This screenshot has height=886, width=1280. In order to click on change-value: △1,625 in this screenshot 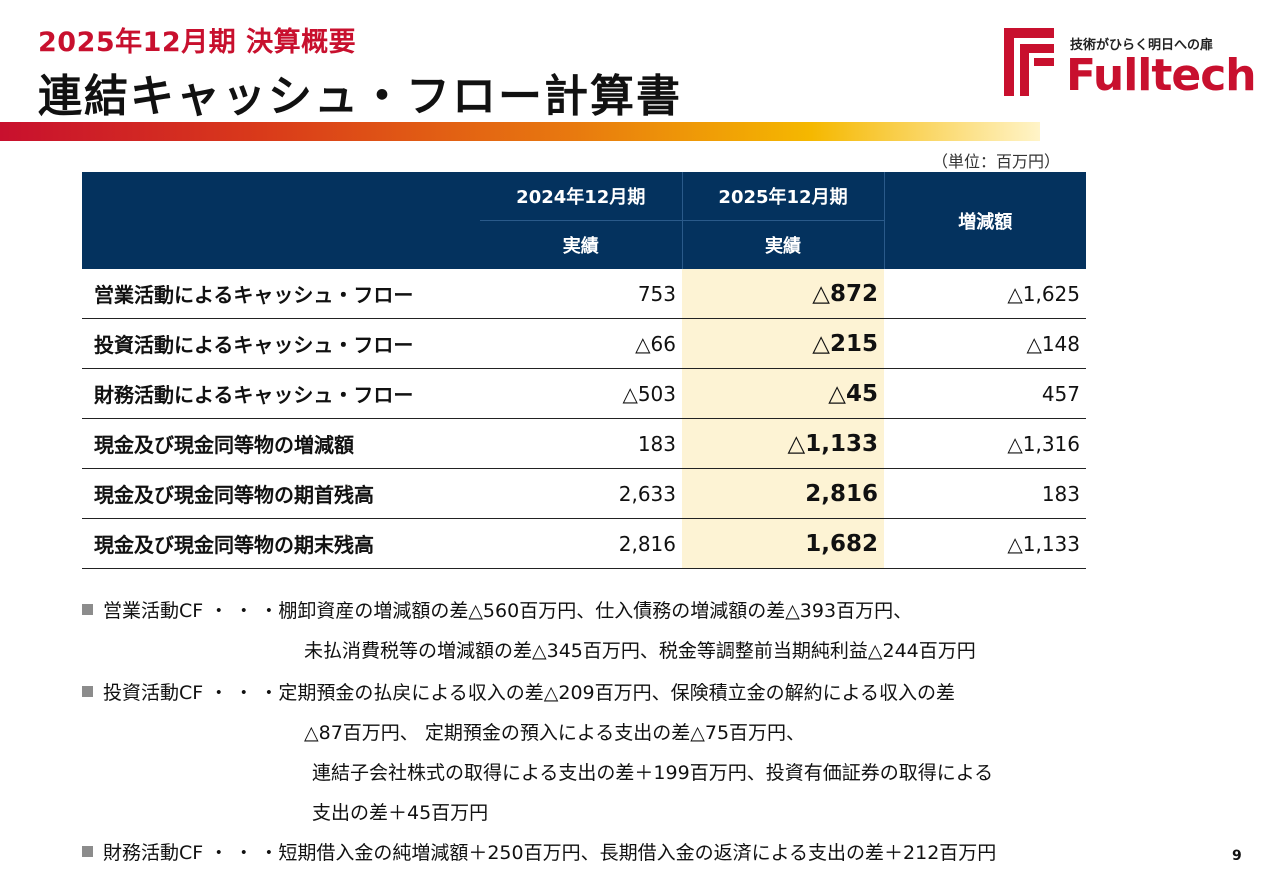, I will do `click(985, 294)`.